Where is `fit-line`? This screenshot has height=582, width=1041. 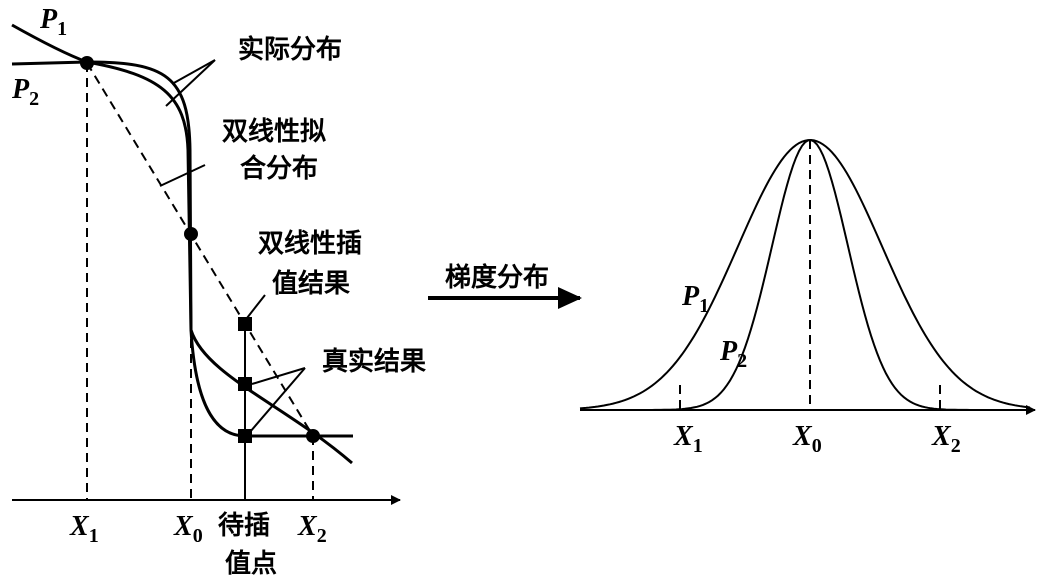 fit-line is located at coordinates (200, 249).